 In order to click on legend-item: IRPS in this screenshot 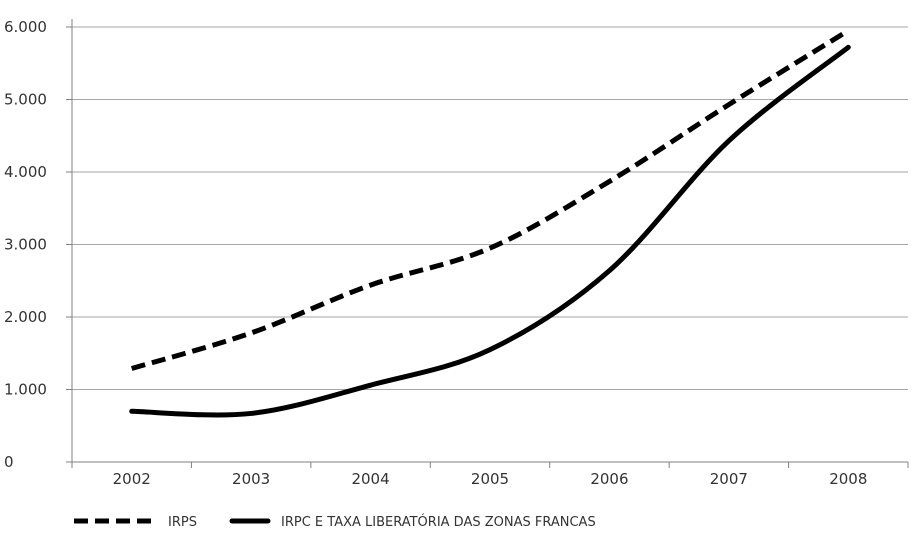, I will do `click(135, 522)`.